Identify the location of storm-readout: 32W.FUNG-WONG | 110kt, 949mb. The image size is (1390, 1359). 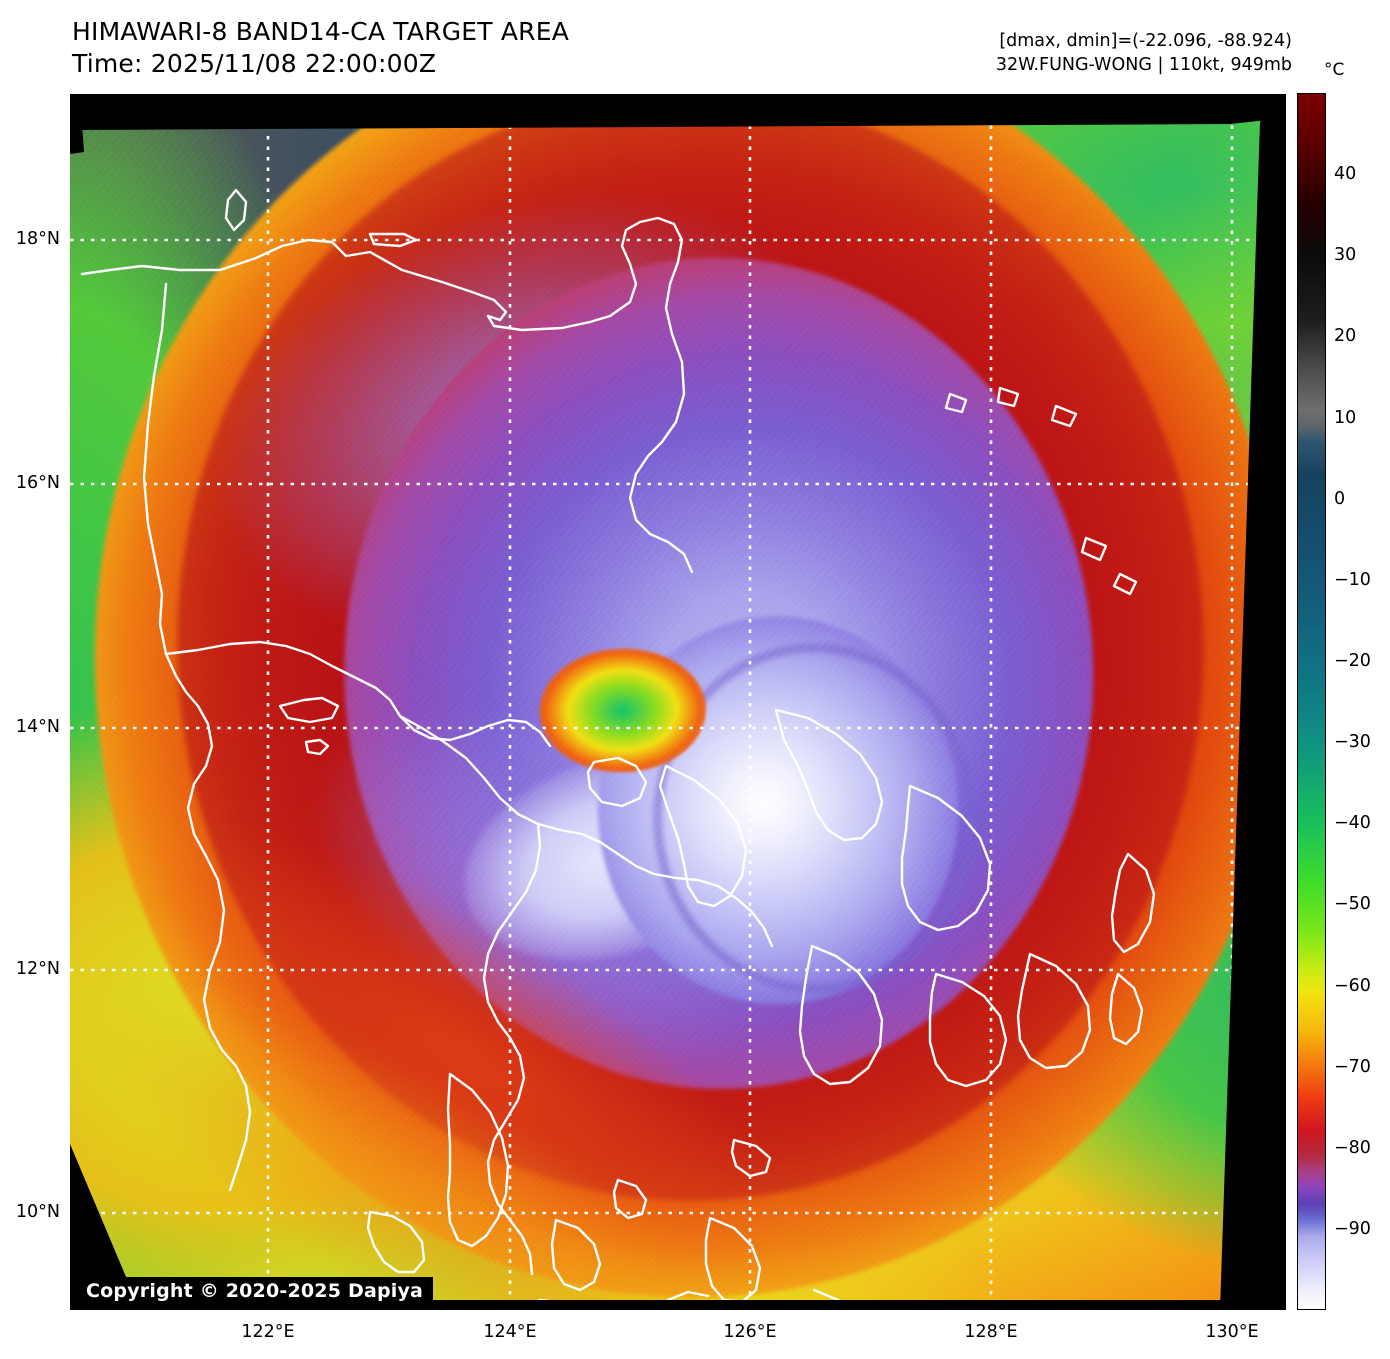
(1143, 64).